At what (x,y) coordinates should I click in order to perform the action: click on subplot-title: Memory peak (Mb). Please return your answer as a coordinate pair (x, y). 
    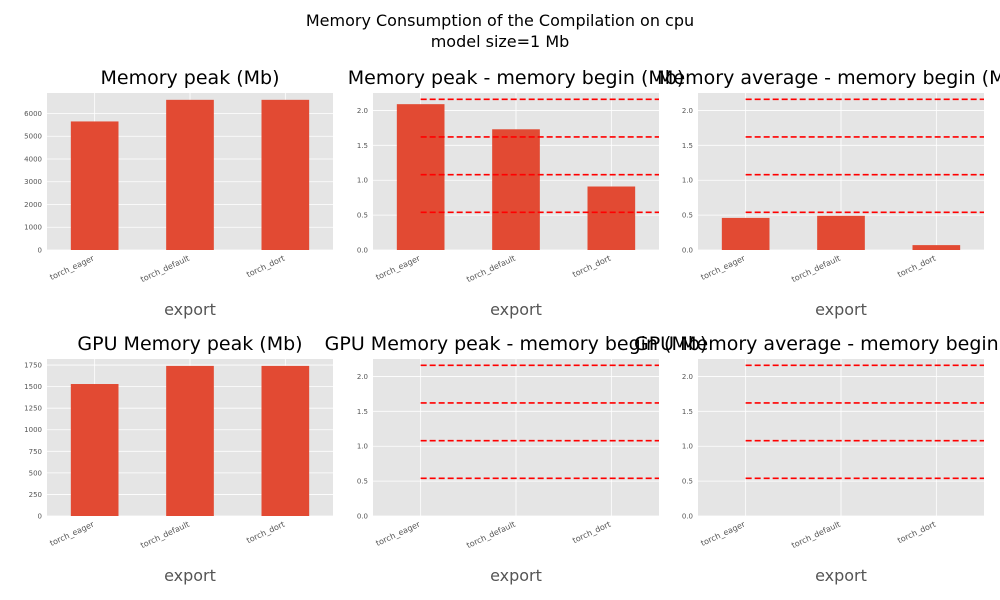
    Looking at the image, I should click on (189, 78).